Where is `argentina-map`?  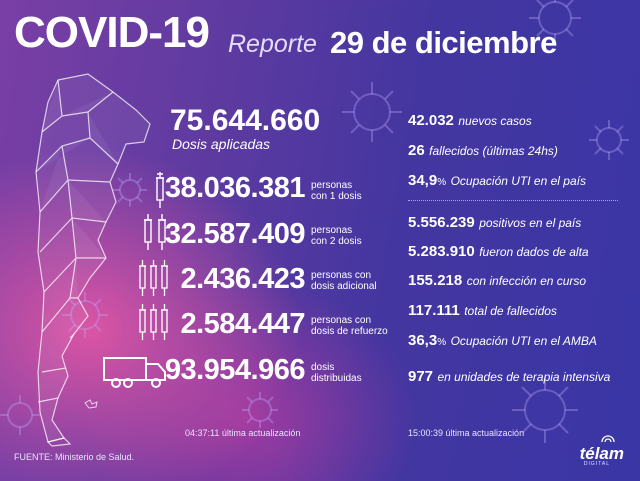 argentina-map is located at coordinates (93, 260).